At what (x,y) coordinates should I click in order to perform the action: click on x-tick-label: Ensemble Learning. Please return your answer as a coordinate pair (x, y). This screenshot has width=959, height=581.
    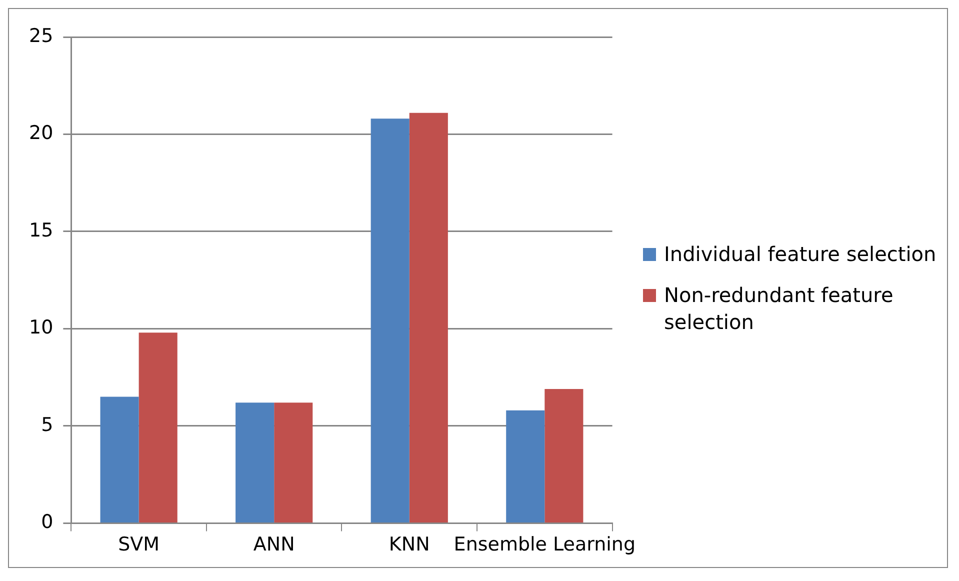
    Looking at the image, I should click on (545, 545).